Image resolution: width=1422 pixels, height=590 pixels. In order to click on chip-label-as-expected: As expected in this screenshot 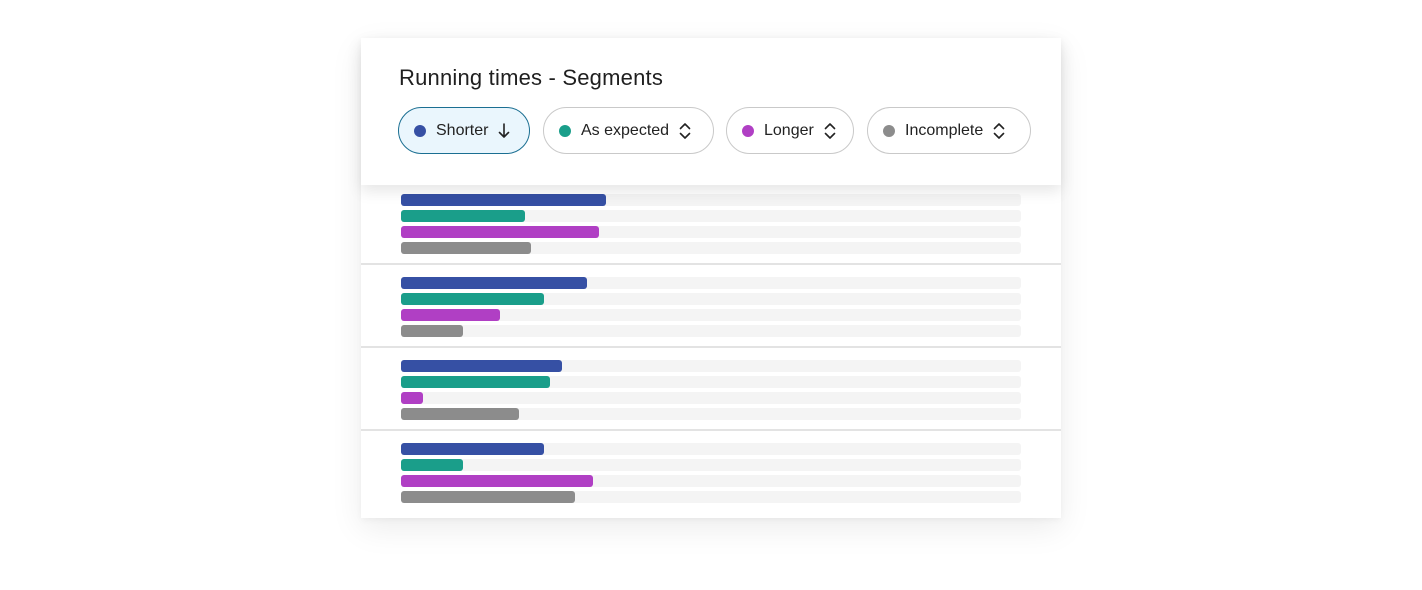, I will do `click(625, 130)`.